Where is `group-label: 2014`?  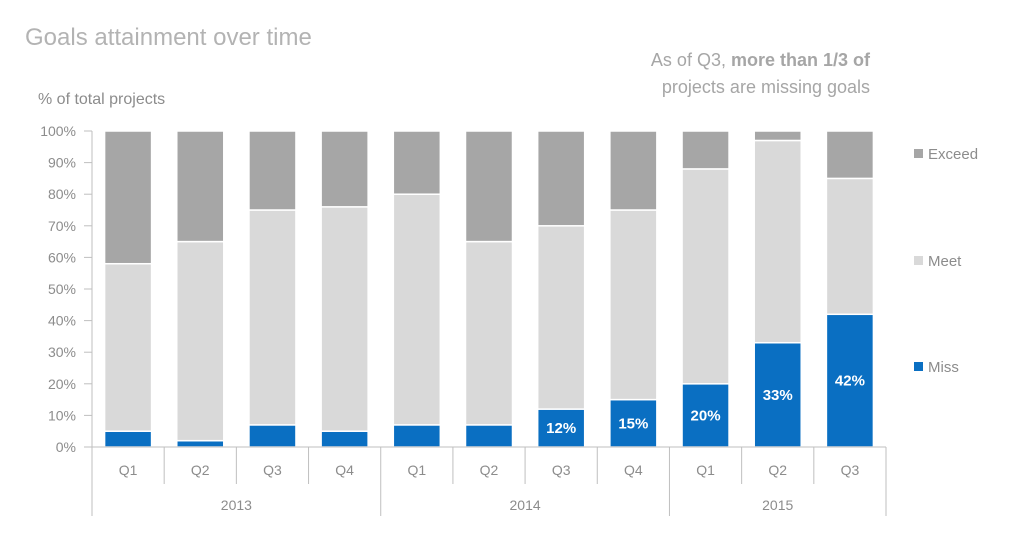 group-label: 2014 is located at coordinates (525, 505).